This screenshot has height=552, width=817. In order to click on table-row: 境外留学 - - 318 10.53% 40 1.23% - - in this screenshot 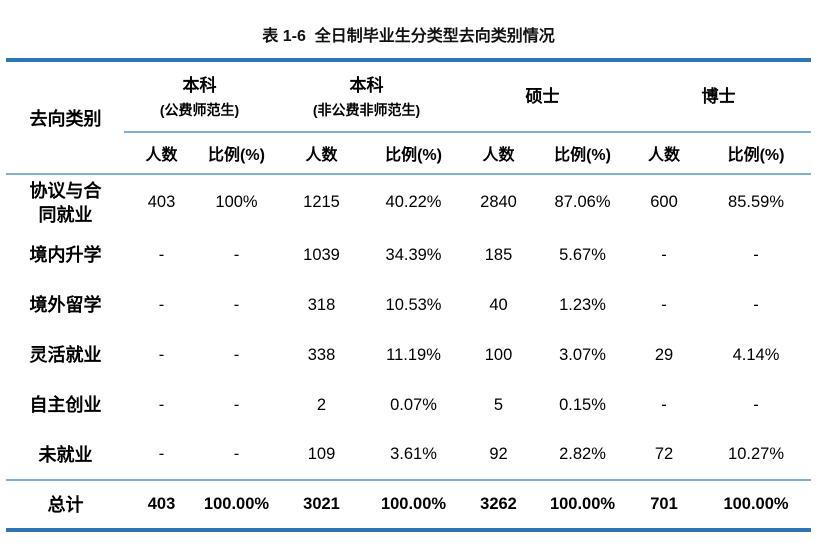, I will do `click(408, 305)`.